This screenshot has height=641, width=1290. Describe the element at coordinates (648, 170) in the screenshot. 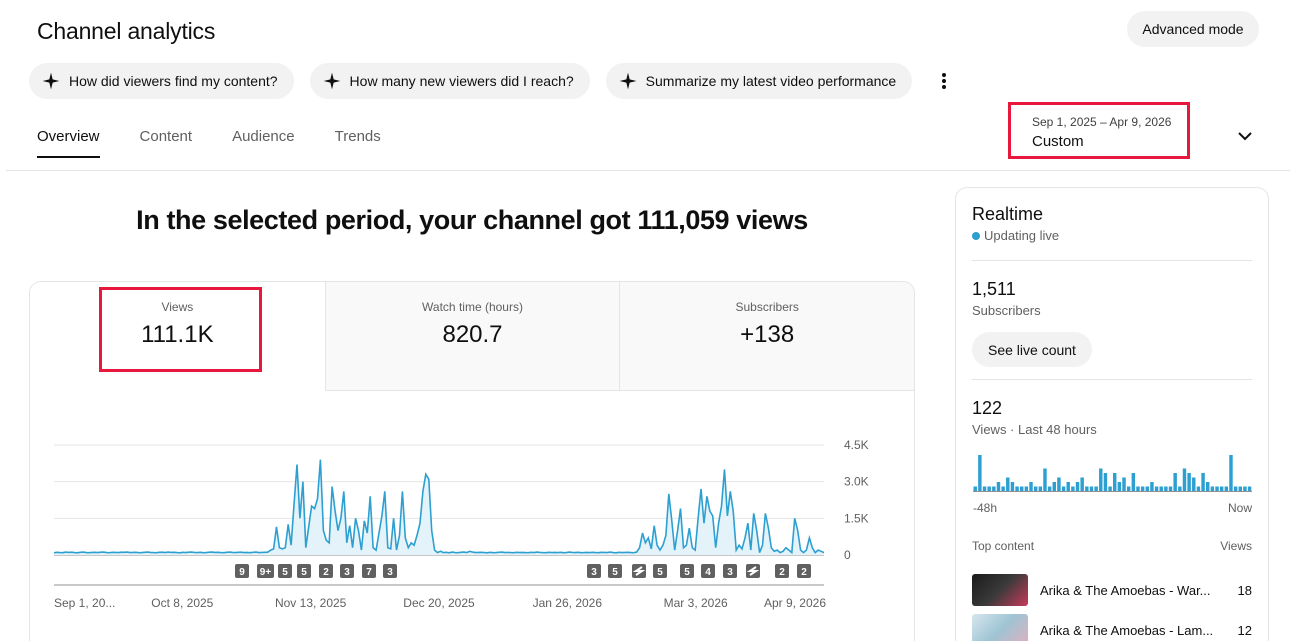

I see `tabs-divider` at that location.